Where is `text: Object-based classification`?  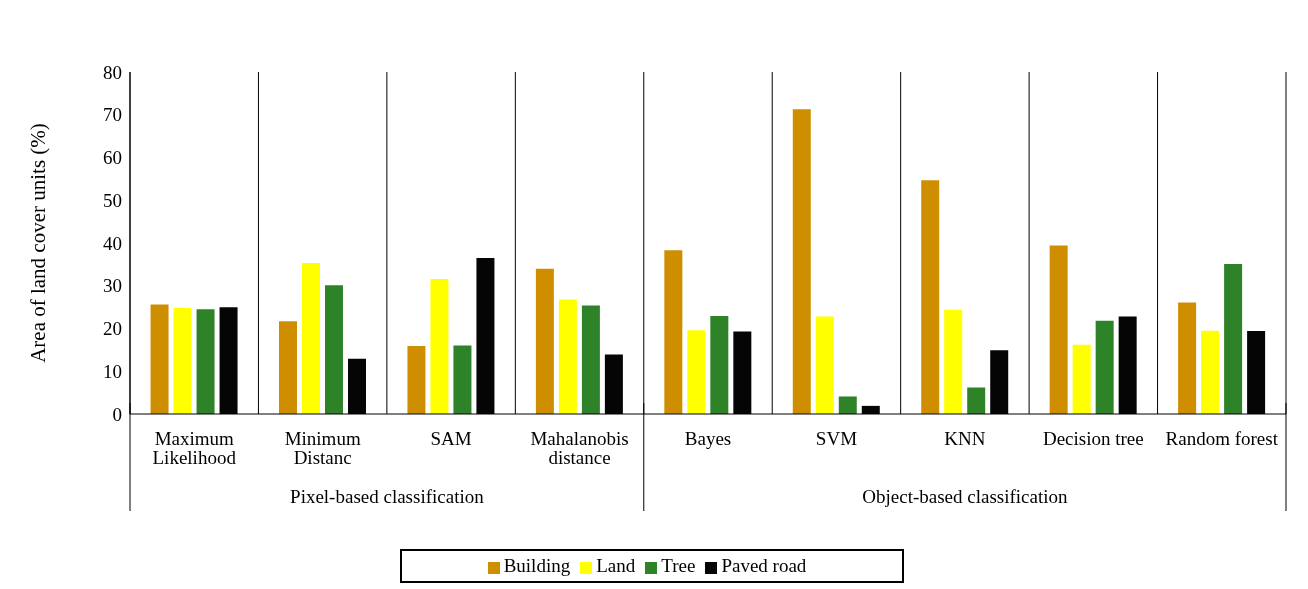 text: Object-based classification is located at coordinates (965, 496).